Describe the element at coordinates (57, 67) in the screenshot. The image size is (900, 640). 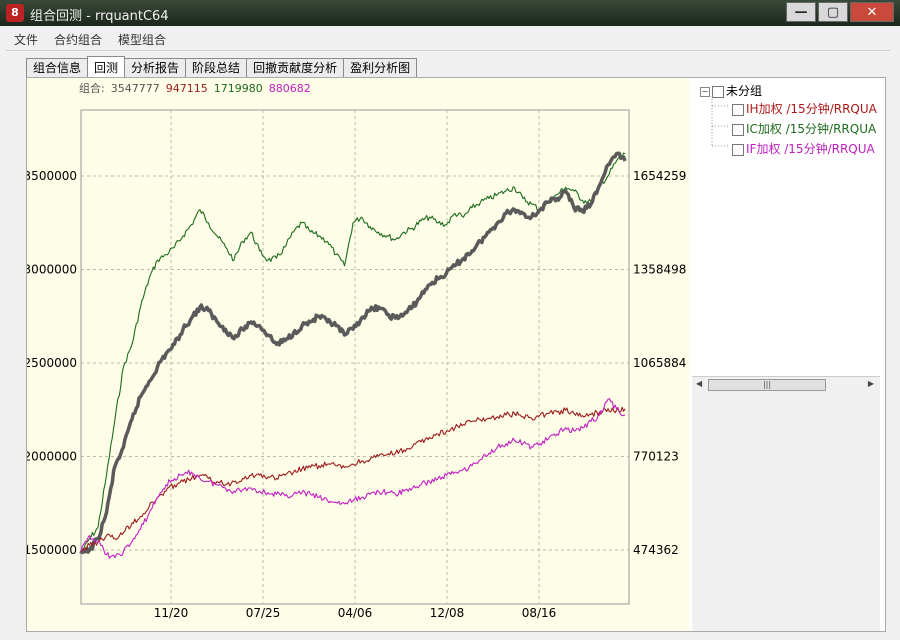
I see `tab-portfolio-info: 组合信息` at that location.